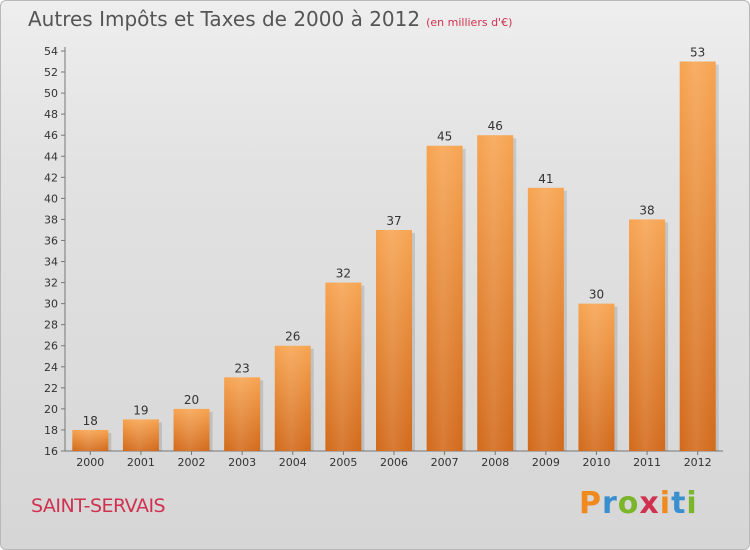  Describe the element at coordinates (697, 53) in the screenshot. I see `data-label-2012: 53` at that location.